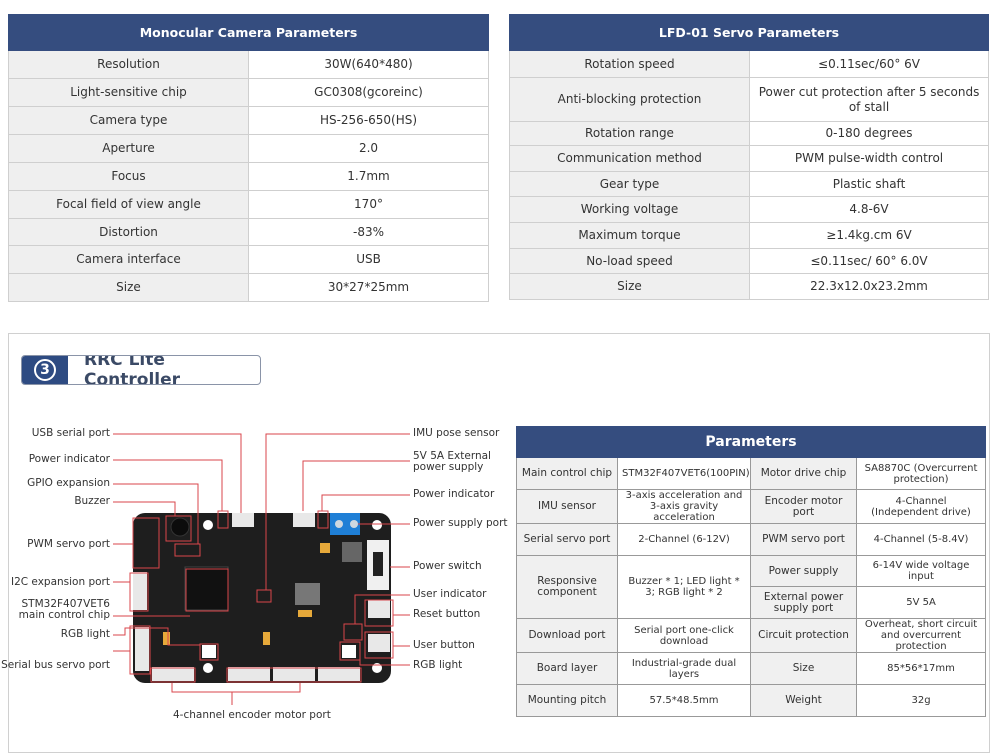  What do you see at coordinates (448, 467) in the screenshot?
I see `label-power-supply: power supply` at bounding box center [448, 467].